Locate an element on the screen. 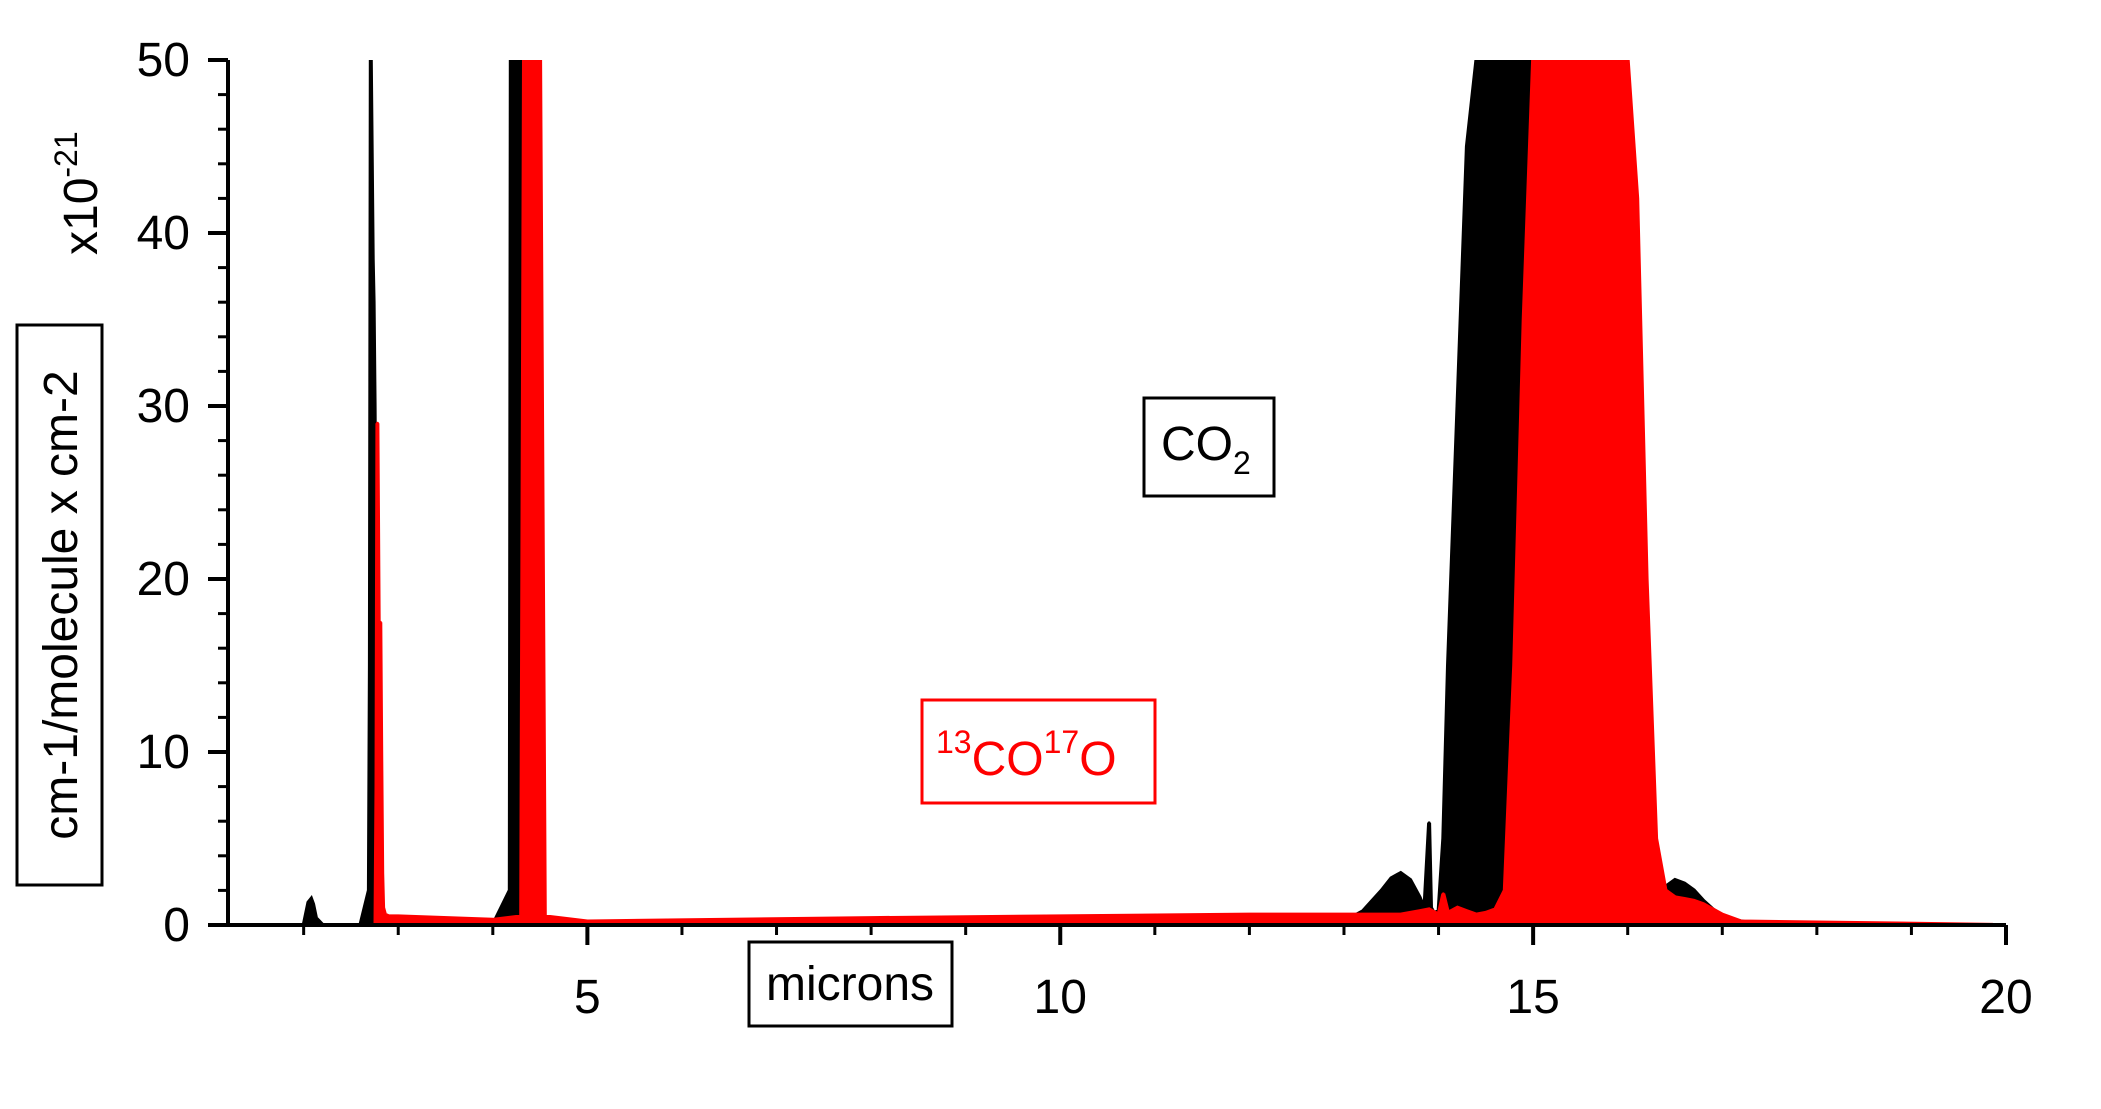  iso-label-main2: O is located at coordinates (1097, 759).